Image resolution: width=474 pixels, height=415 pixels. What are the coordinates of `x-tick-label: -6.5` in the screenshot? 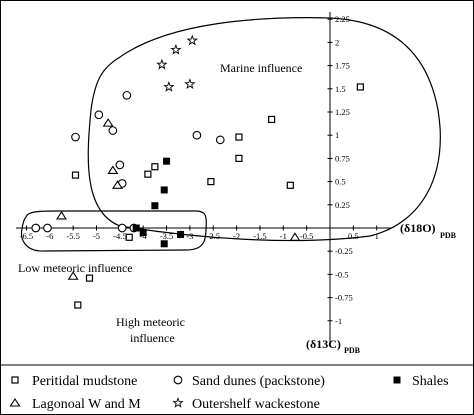 It's located at (26, 236).